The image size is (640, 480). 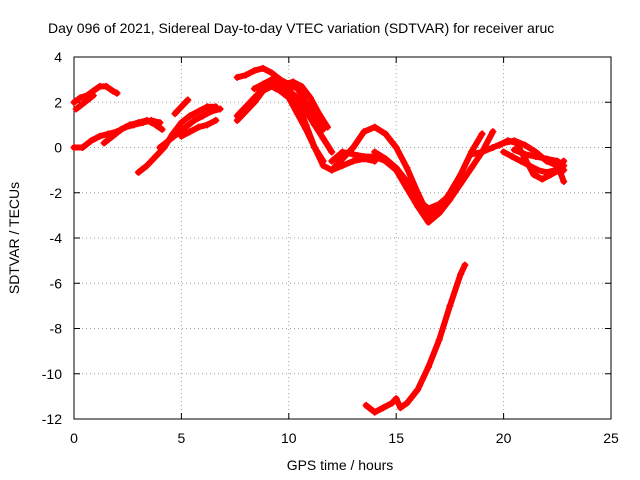 I want to click on x-tick-label: 15, so click(x=396, y=438).